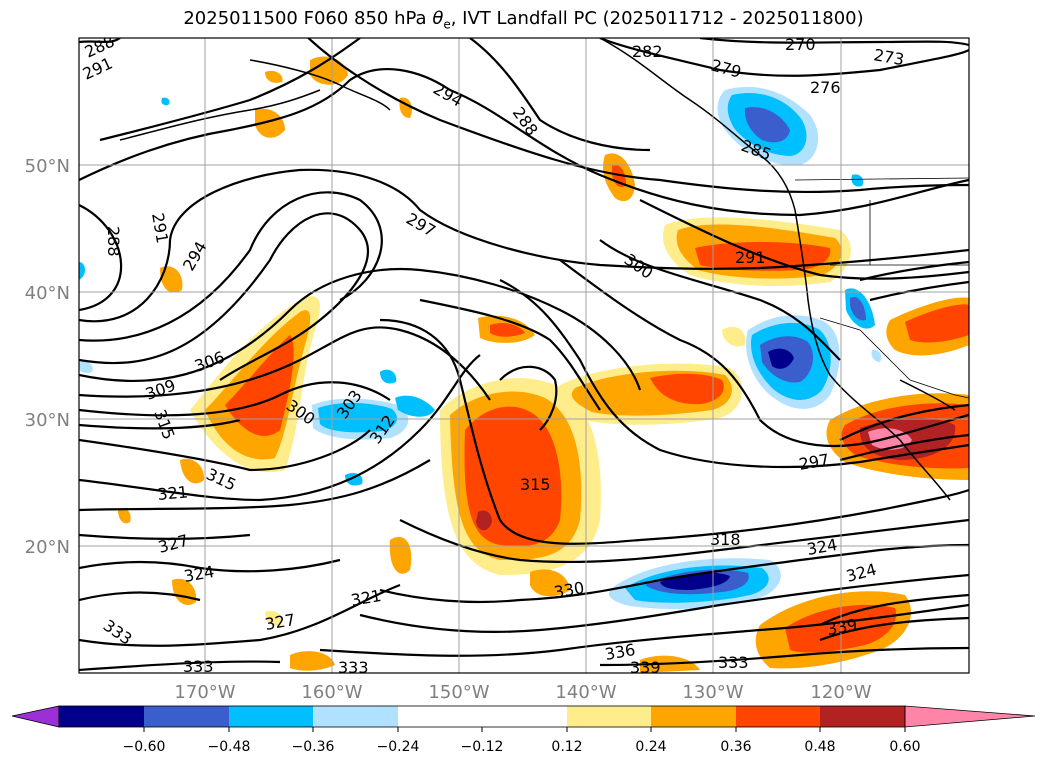 This screenshot has width=1047, height=767. Describe the element at coordinates (725, 539) in the screenshot. I see `contour-label: 318` at that location.